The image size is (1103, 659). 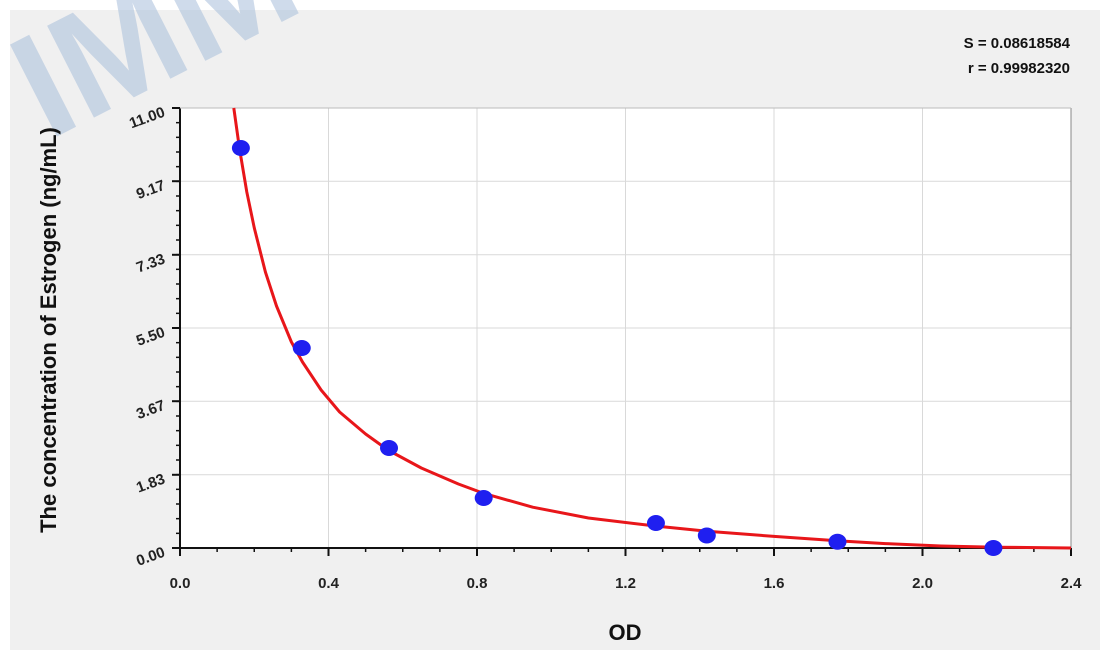 What do you see at coordinates (922, 583) in the screenshot?
I see `x-tick-label: 2.0` at bounding box center [922, 583].